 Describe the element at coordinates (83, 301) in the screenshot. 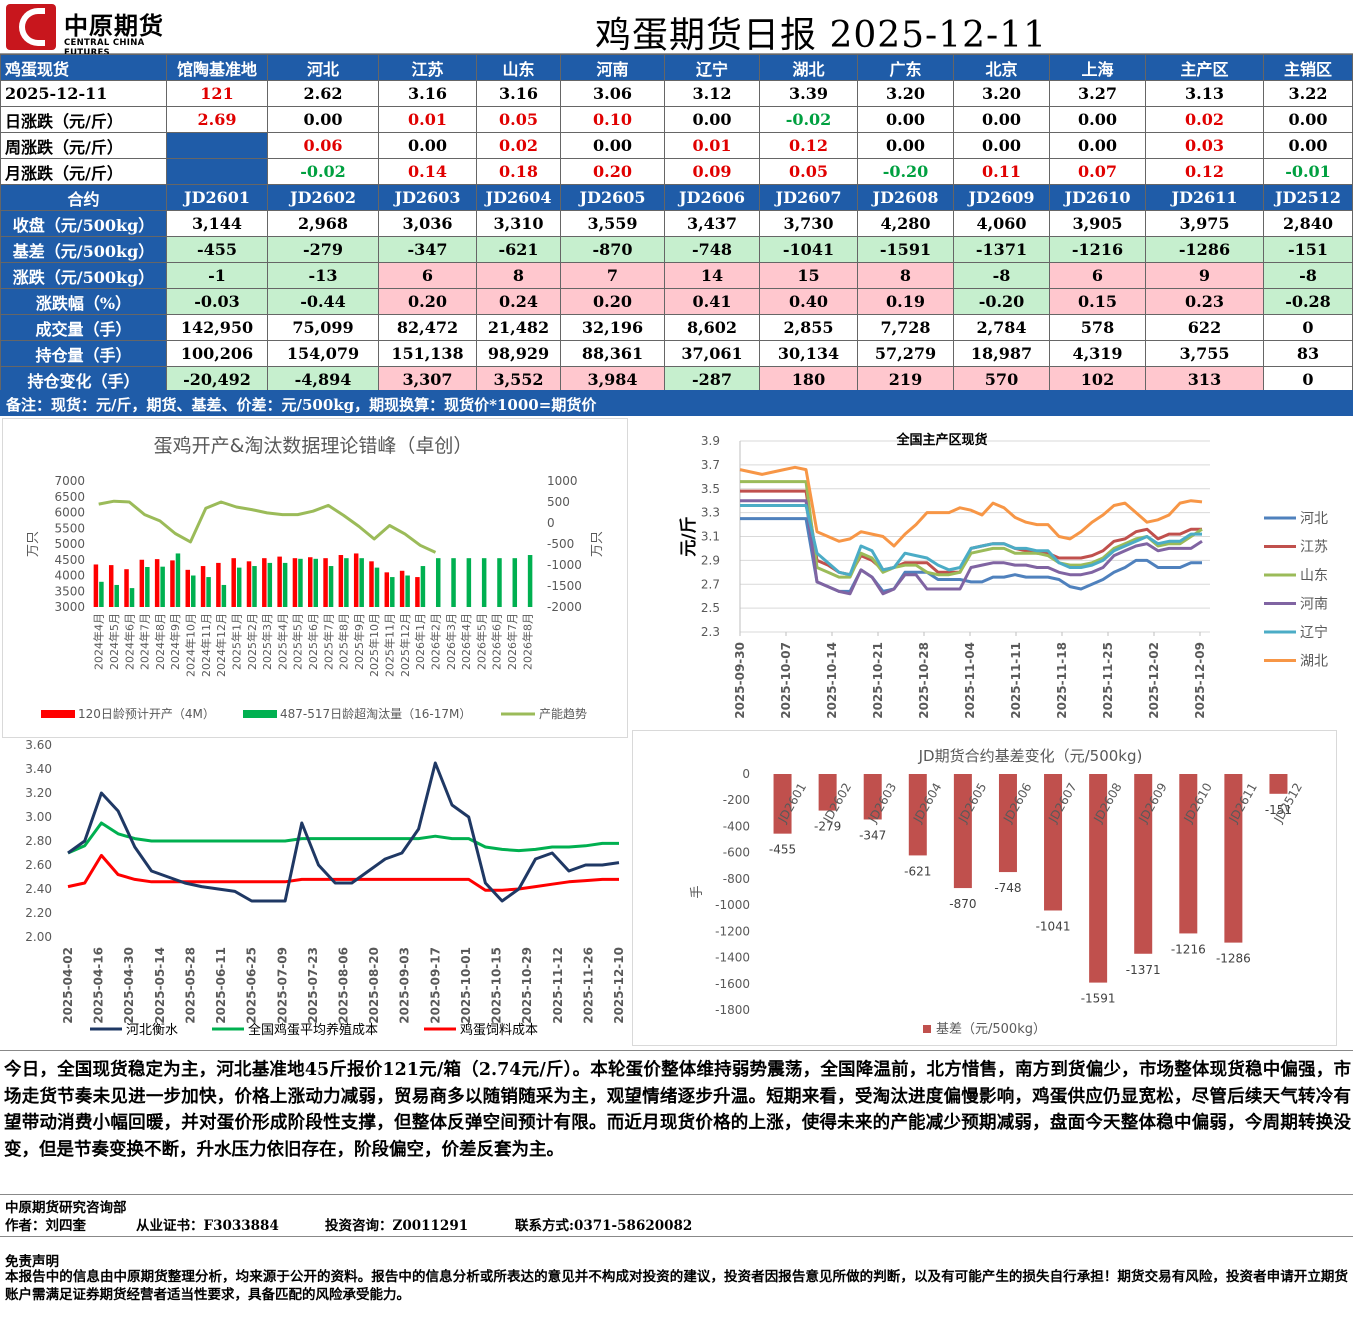

I see `futures-row-label: 涨跌幅（%）` at that location.